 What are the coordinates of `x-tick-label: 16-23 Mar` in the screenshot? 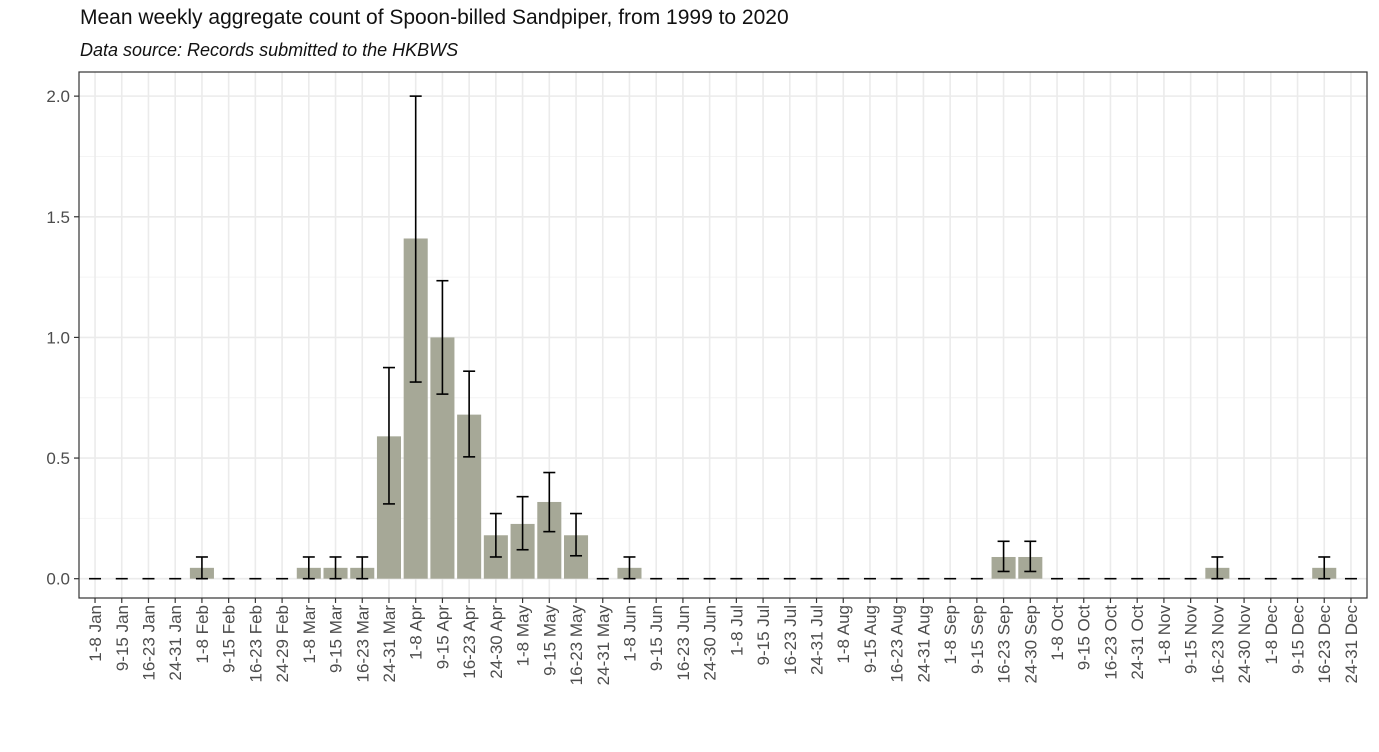 It's located at (362, 644).